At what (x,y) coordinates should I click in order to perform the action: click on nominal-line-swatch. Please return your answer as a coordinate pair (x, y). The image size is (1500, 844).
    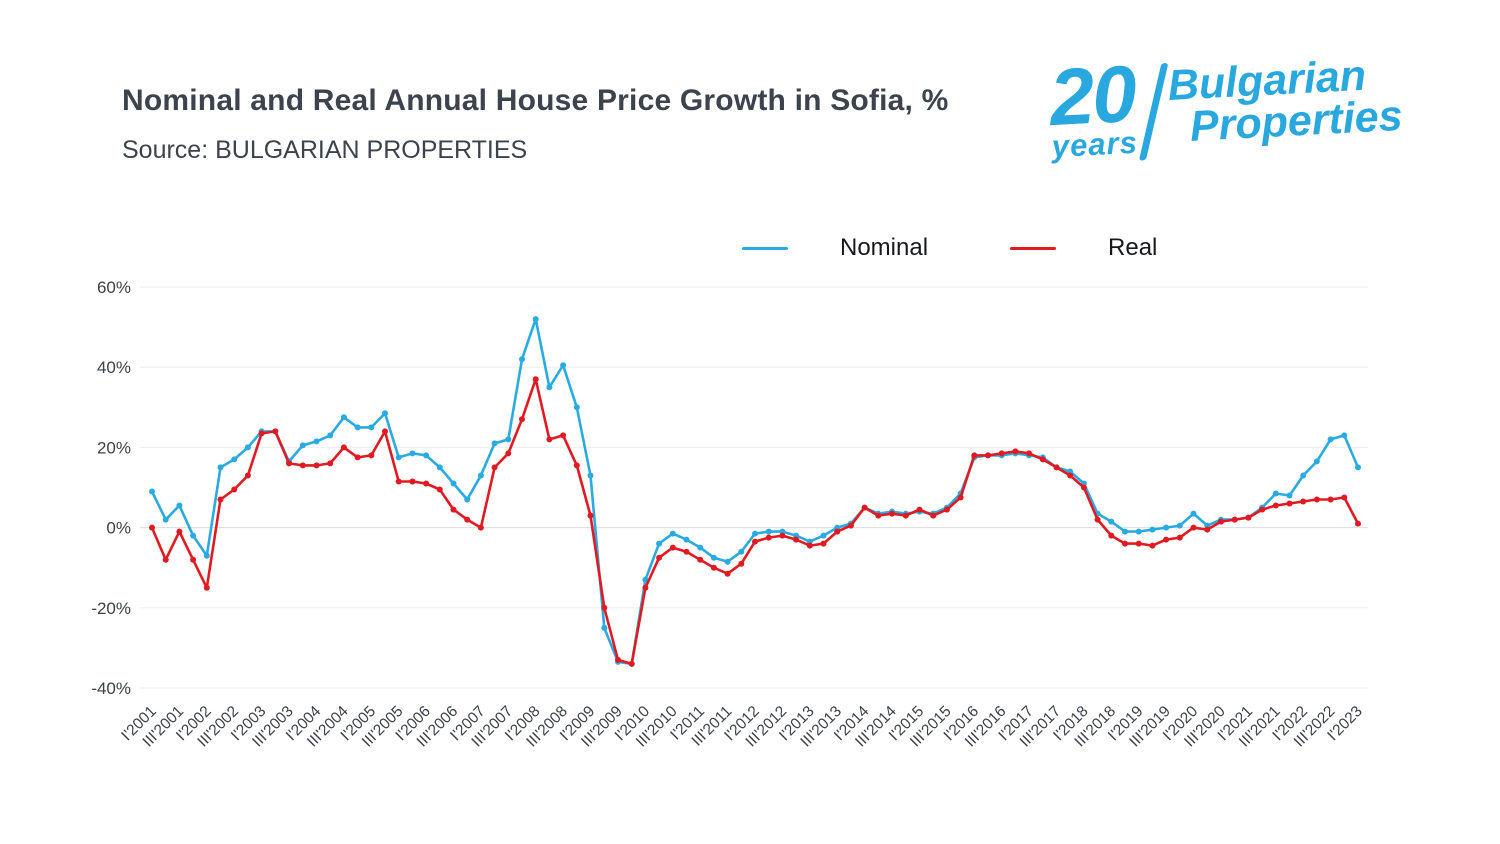
    Looking at the image, I should click on (765, 248).